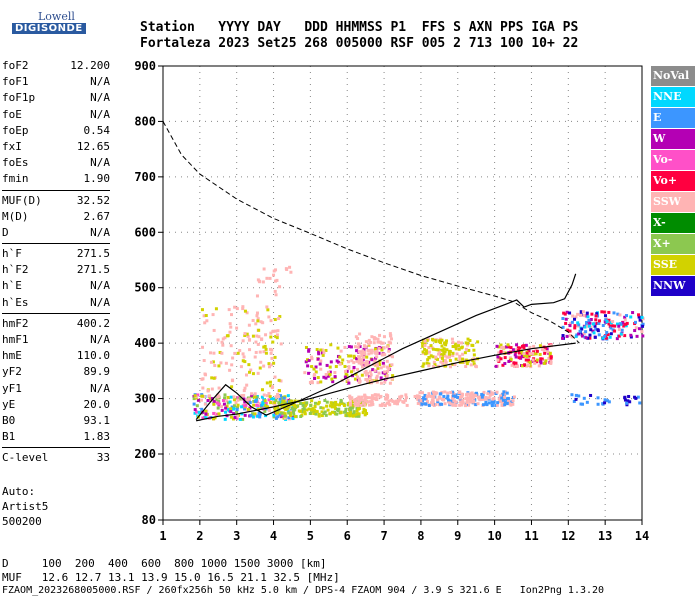  I want to click on param-name: hmF2, so click(15, 323).